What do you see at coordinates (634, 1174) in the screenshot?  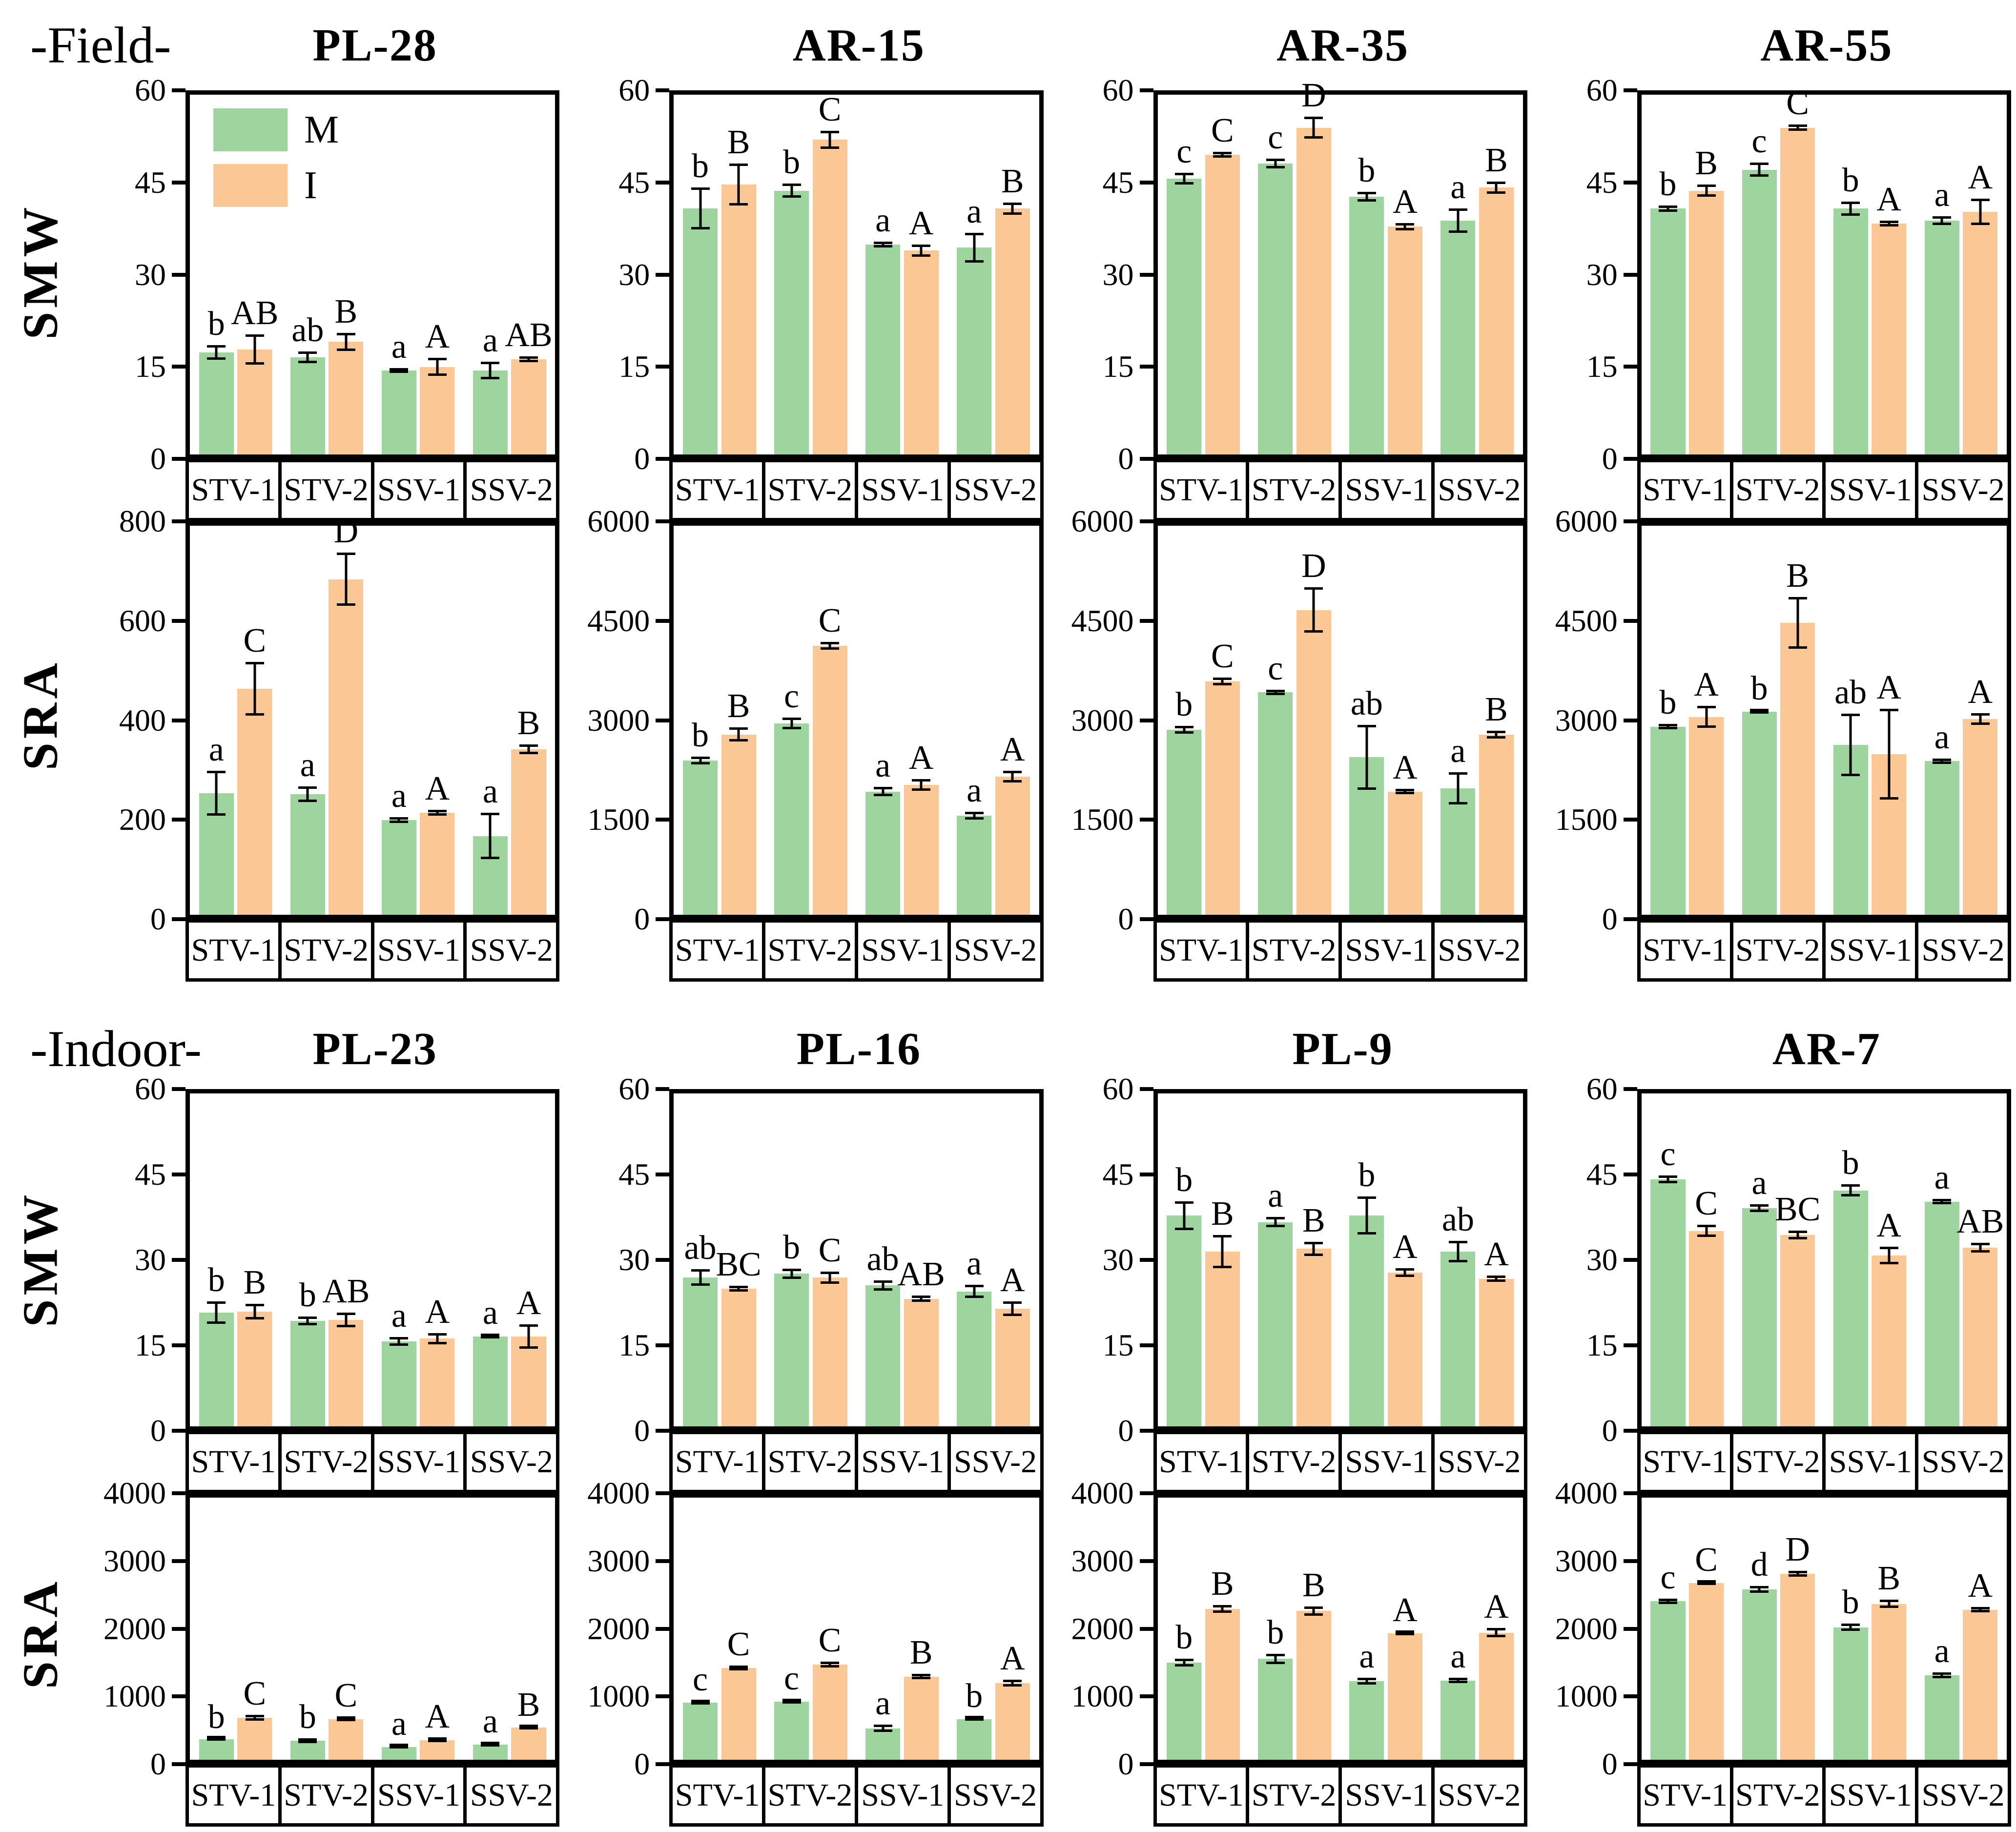 I see `y-tick-label: 45` at bounding box center [634, 1174].